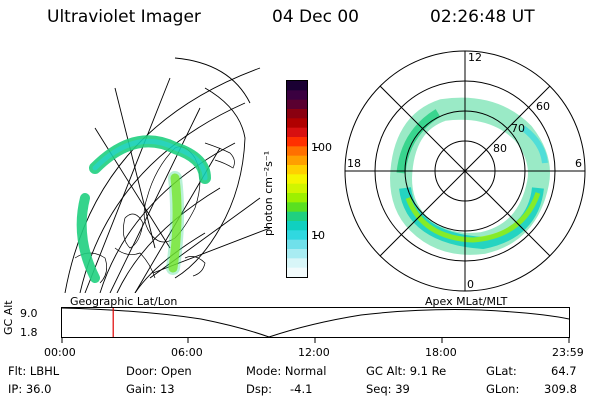 This screenshot has height=400, width=600. Describe the element at coordinates (187, 352) in the screenshot. I see `timeline-tick-0600: 06:00` at that location.